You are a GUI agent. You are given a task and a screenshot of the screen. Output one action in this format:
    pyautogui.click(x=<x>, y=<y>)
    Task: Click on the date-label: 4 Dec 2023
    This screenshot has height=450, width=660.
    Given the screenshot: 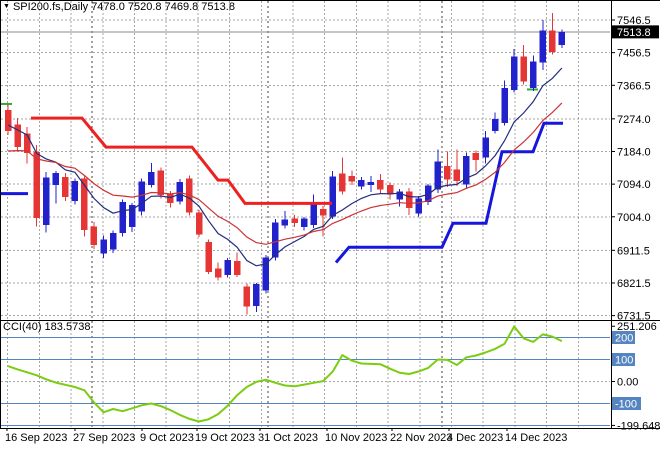 What is the action you would take?
    pyautogui.click(x=475, y=438)
    